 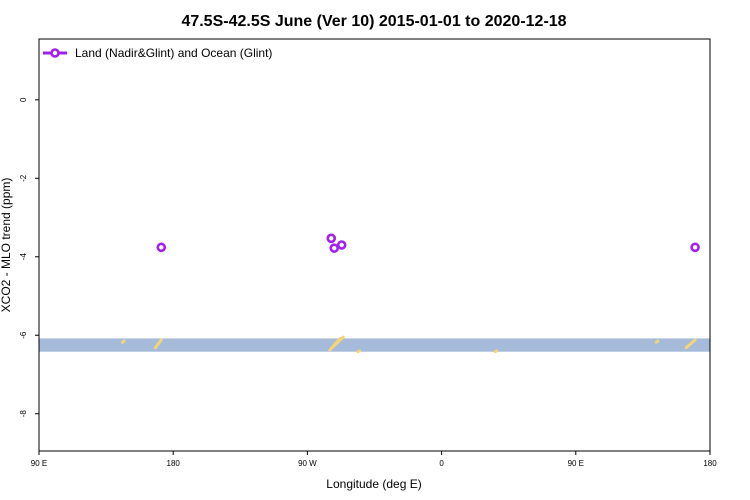 What do you see at coordinates (441, 463) in the screenshot?
I see `x-tick-label: 0` at bounding box center [441, 463].